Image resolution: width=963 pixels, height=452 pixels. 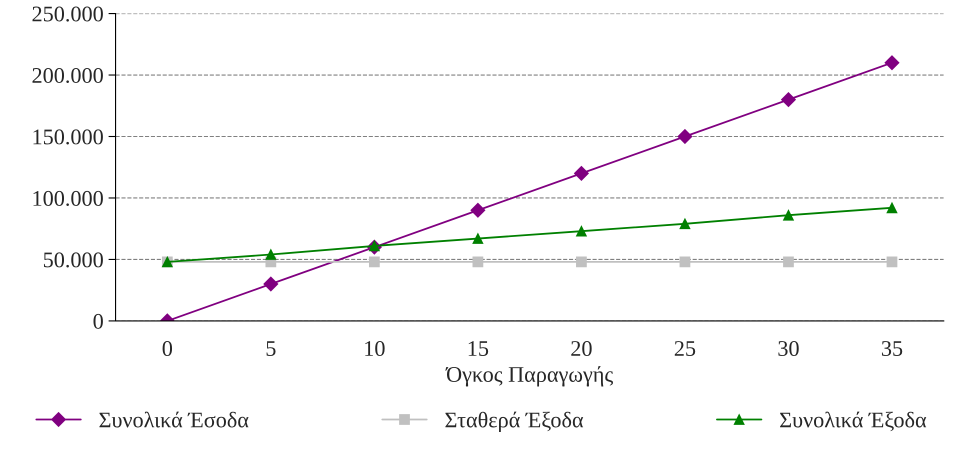 What do you see at coordinates (478, 348) in the screenshot?
I see `x-tick-label: 15` at bounding box center [478, 348].